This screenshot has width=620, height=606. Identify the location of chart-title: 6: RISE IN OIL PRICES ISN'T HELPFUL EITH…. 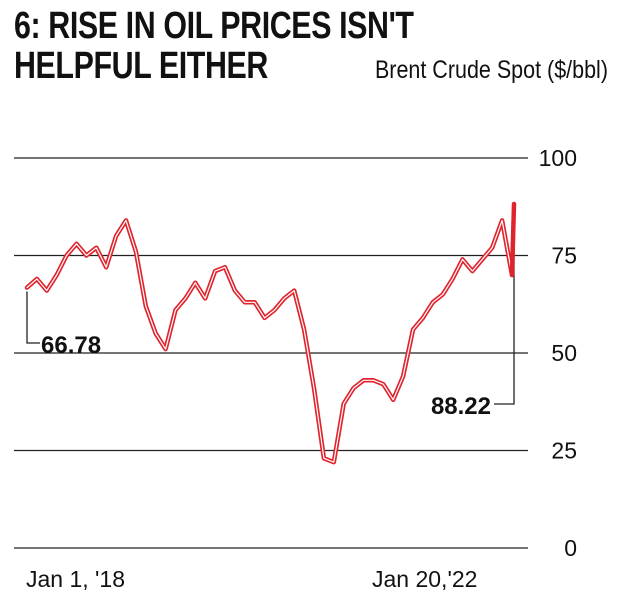
(214, 46).